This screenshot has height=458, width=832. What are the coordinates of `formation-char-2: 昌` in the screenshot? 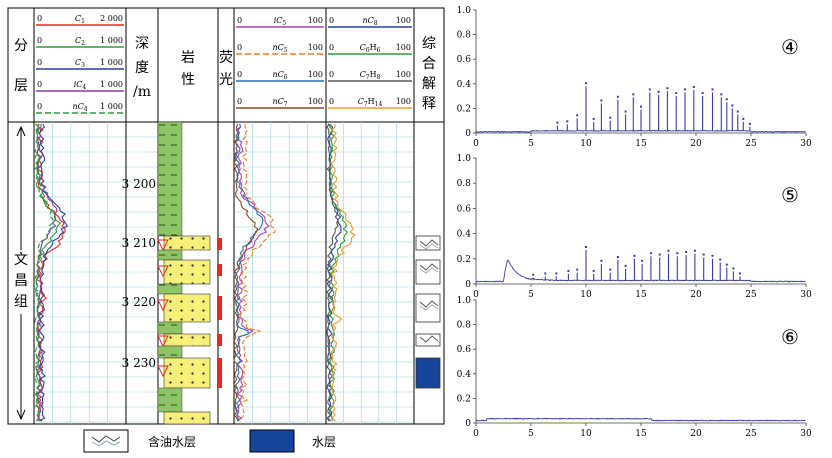 It's located at (21, 281).